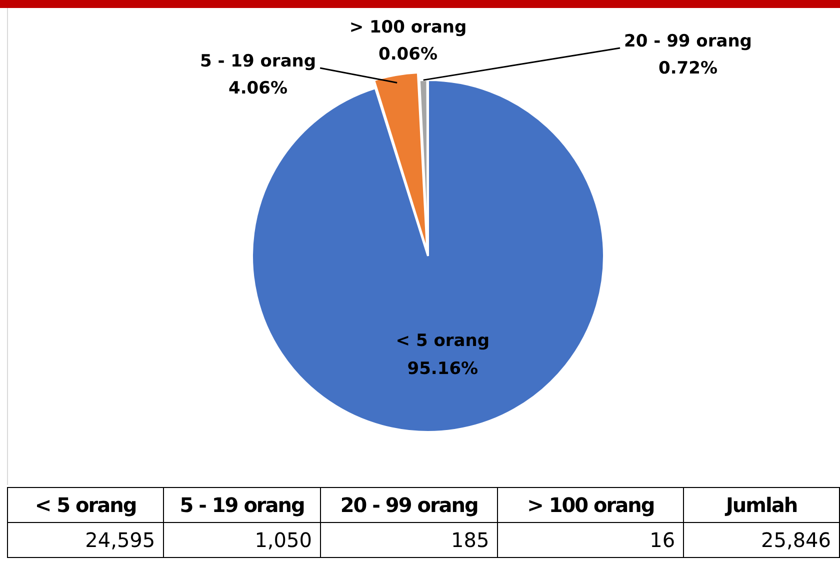 This screenshot has width=840, height=562. I want to click on data-label: 0.06%, so click(408, 54).